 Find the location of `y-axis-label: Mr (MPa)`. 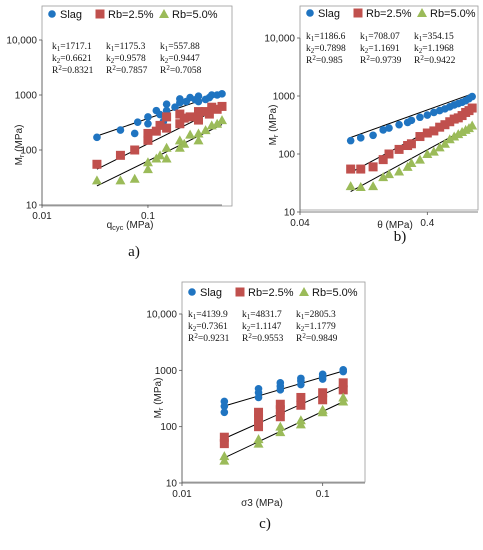

y-axis-label: Mr (MPa) is located at coordinates (159, 398).